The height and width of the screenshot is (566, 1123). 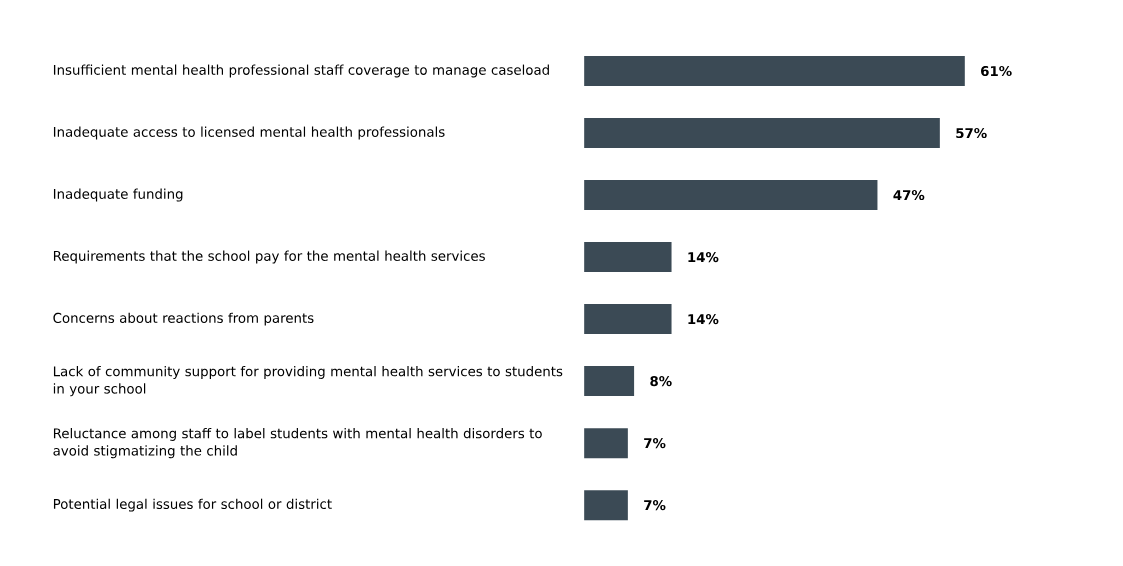 What do you see at coordinates (249, 133) in the screenshot?
I see `y-tick-label: Inadequate access to licensed mental health professionals` at bounding box center [249, 133].